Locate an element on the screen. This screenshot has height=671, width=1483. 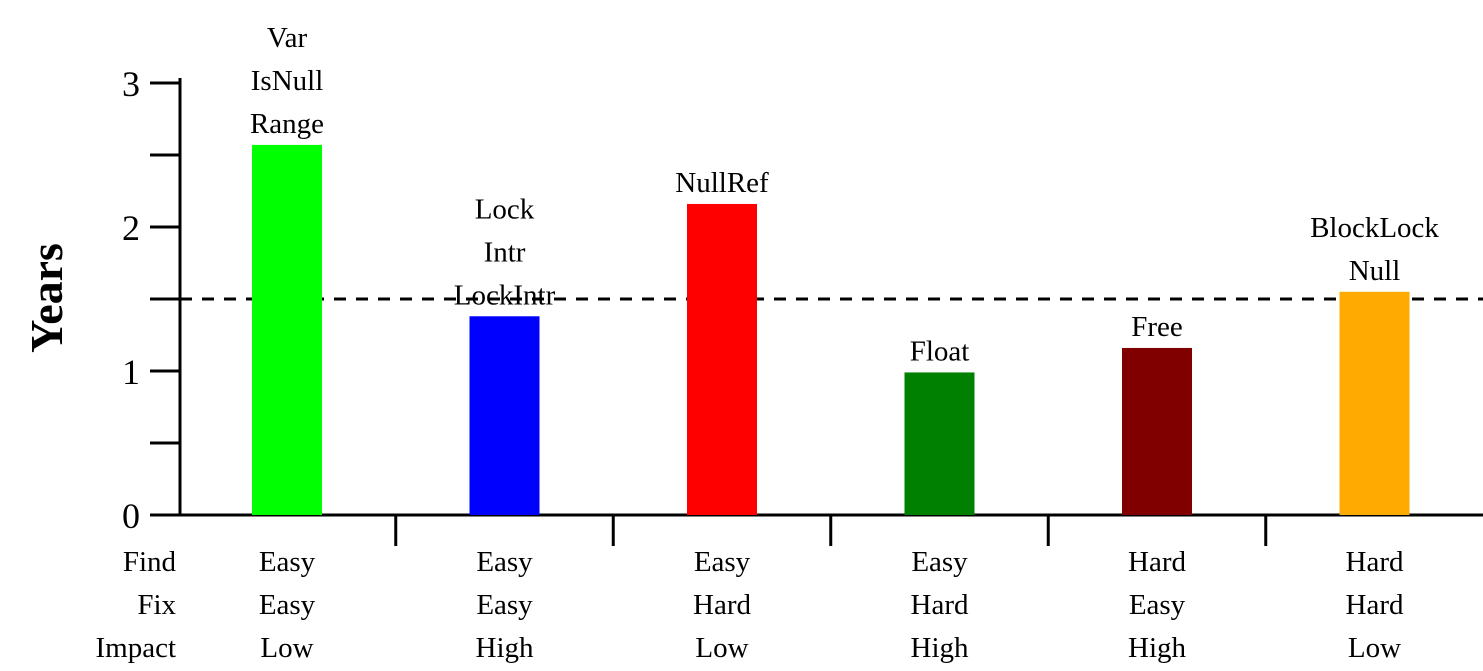
bar-label: Lock is located at coordinates (505, 209).